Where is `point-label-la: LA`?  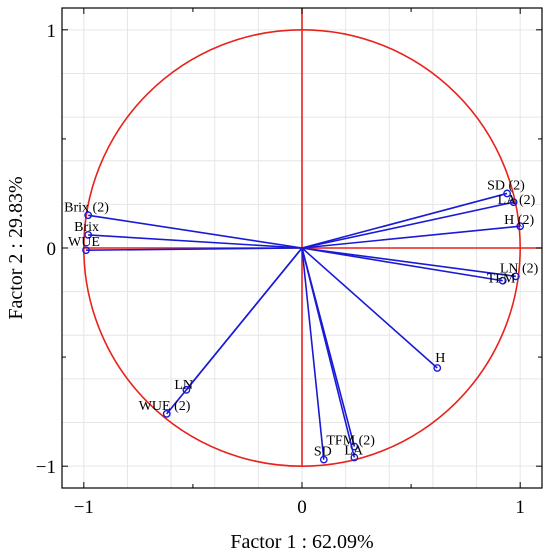
point-label-la: LA is located at coordinates (354, 450).